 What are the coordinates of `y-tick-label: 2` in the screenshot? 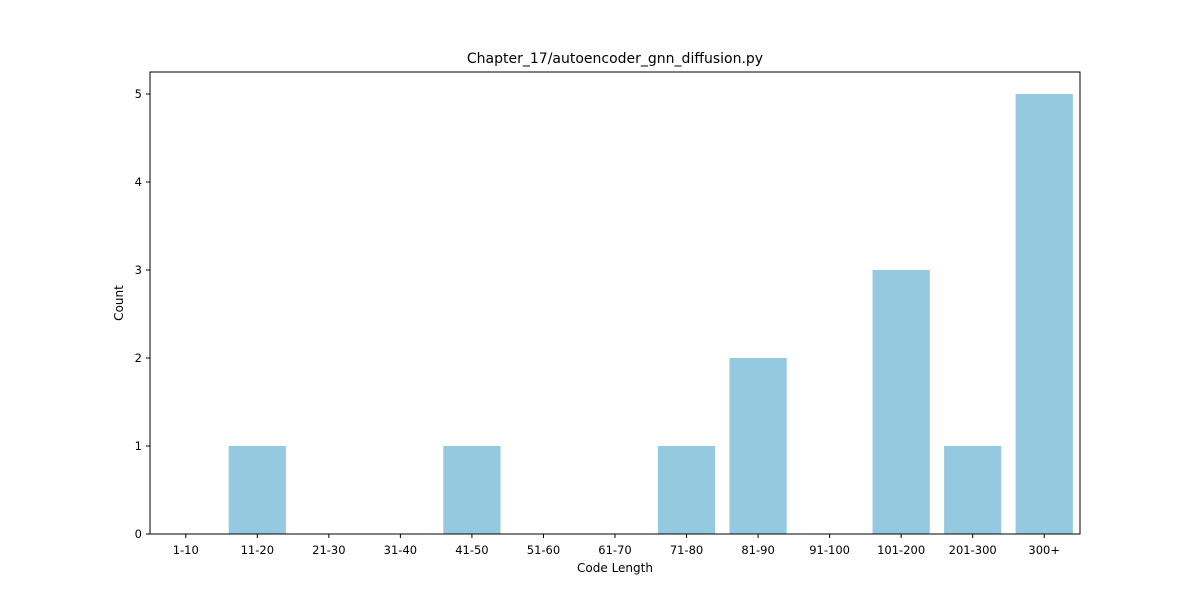 It's located at (138, 358).